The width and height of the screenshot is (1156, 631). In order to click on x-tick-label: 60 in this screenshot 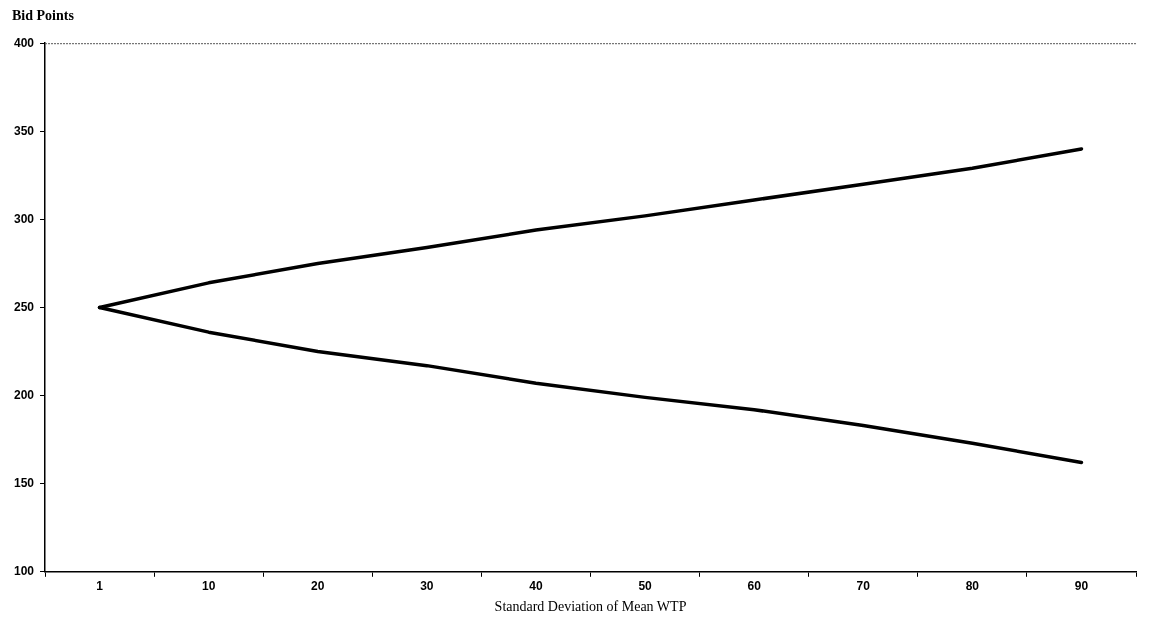, I will do `click(754, 586)`.